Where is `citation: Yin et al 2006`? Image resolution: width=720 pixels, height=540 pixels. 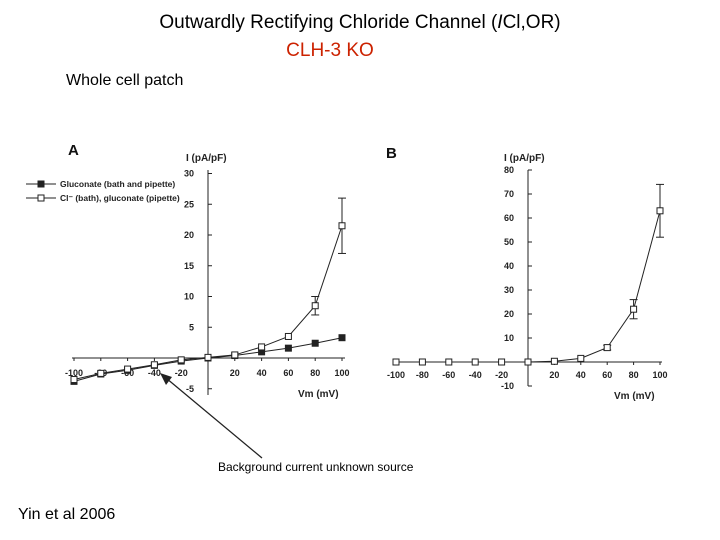
citation: Yin et al 2006 is located at coordinates (67, 514).